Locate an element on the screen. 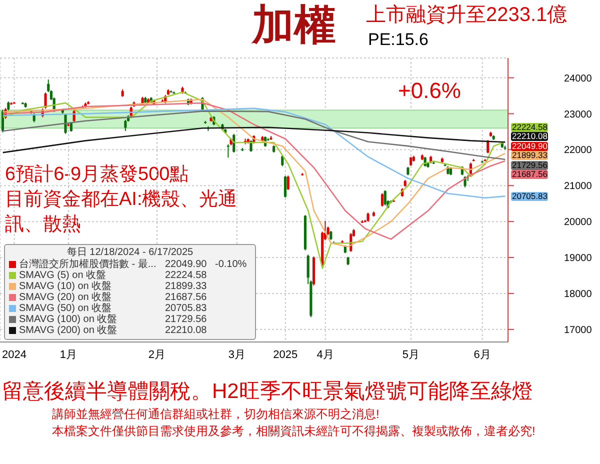 The height and width of the screenshot is (464, 600). x-tick-label: 5月 is located at coordinates (411, 354).